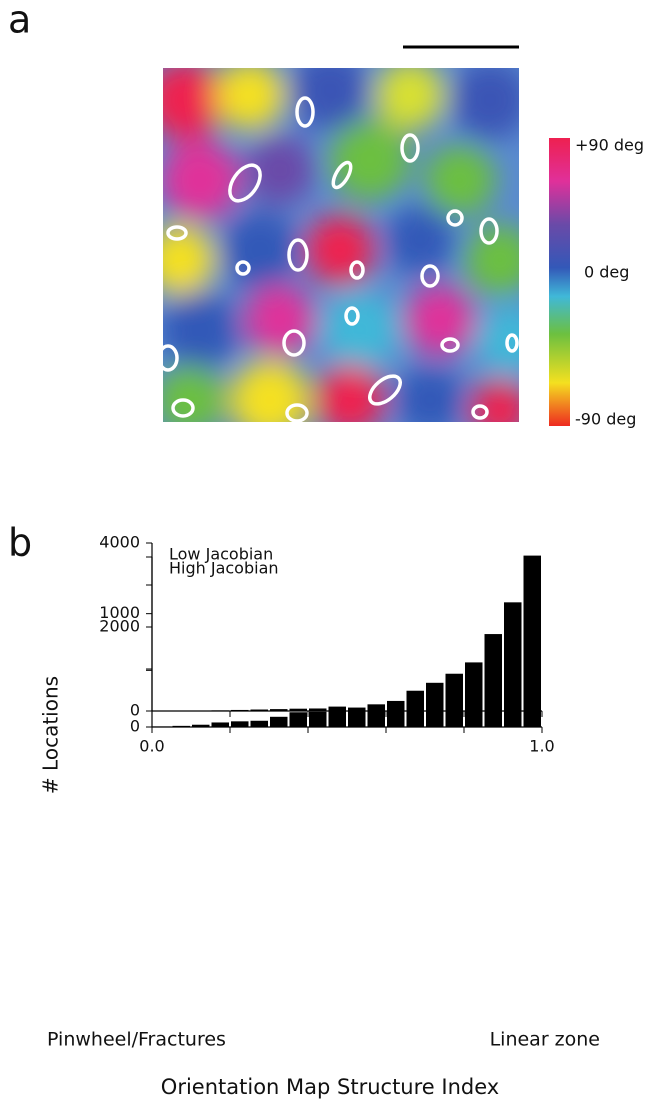 Image resolution: width=653 pixels, height=1109 pixels. I want to click on x-tick-label: 0.0, so click(151, 746).